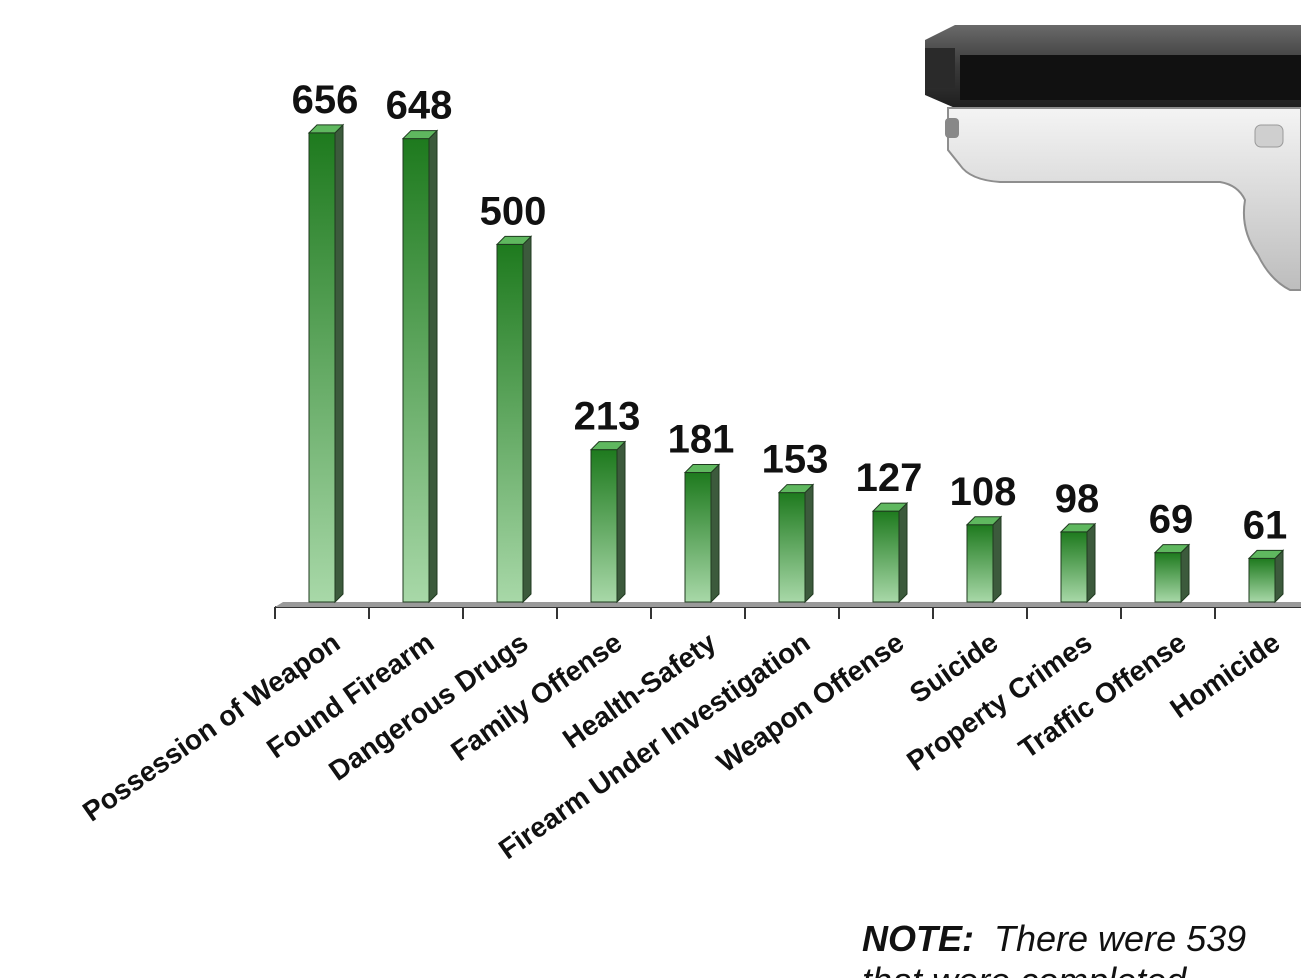 The image size is (1301, 978). What do you see at coordinates (1024, 969) in the screenshot?
I see `note-text-line2: that were completed` at bounding box center [1024, 969].